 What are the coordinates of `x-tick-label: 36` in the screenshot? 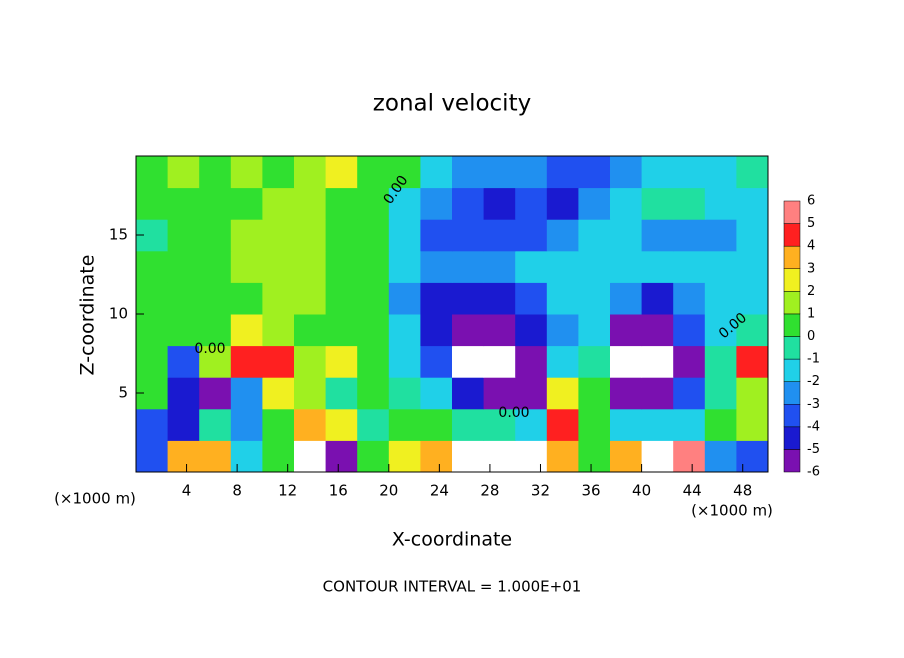 It's located at (590, 491).